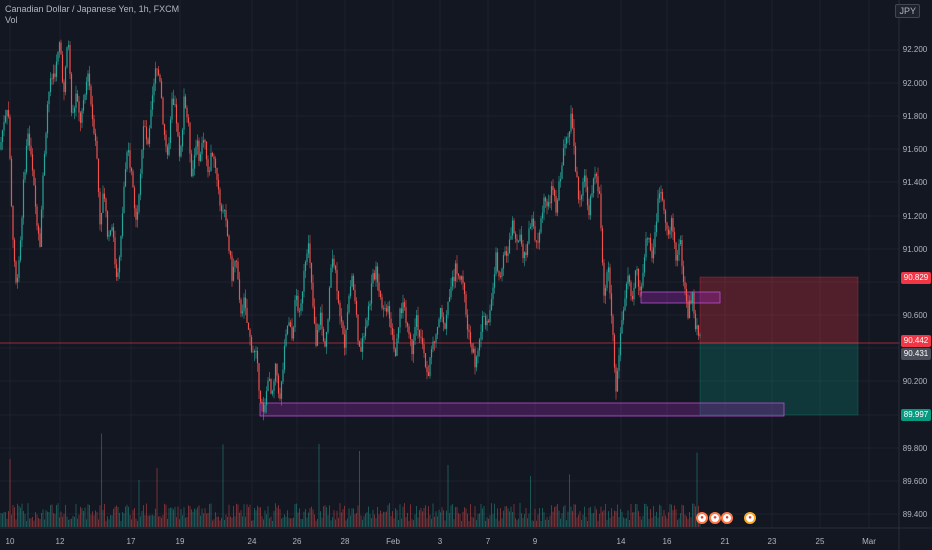 This screenshot has height=550, width=932. What do you see at coordinates (522, 409) in the screenshot?
I see `support-zone` at bounding box center [522, 409].